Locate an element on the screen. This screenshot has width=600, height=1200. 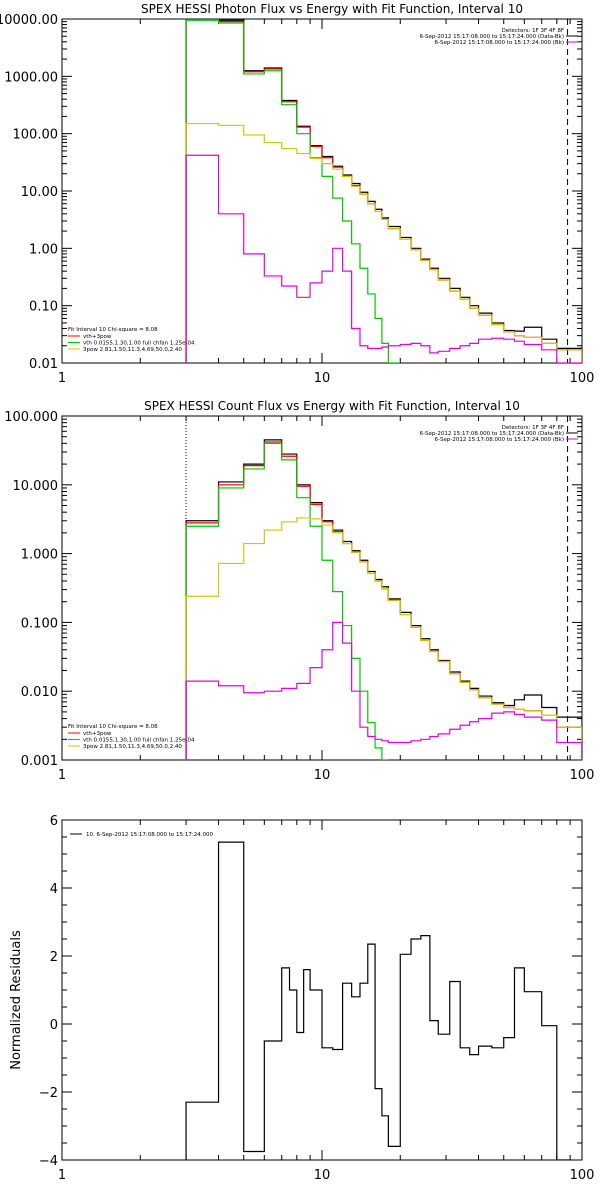
y-tick-label: 1.000 is located at coordinates (39, 555).